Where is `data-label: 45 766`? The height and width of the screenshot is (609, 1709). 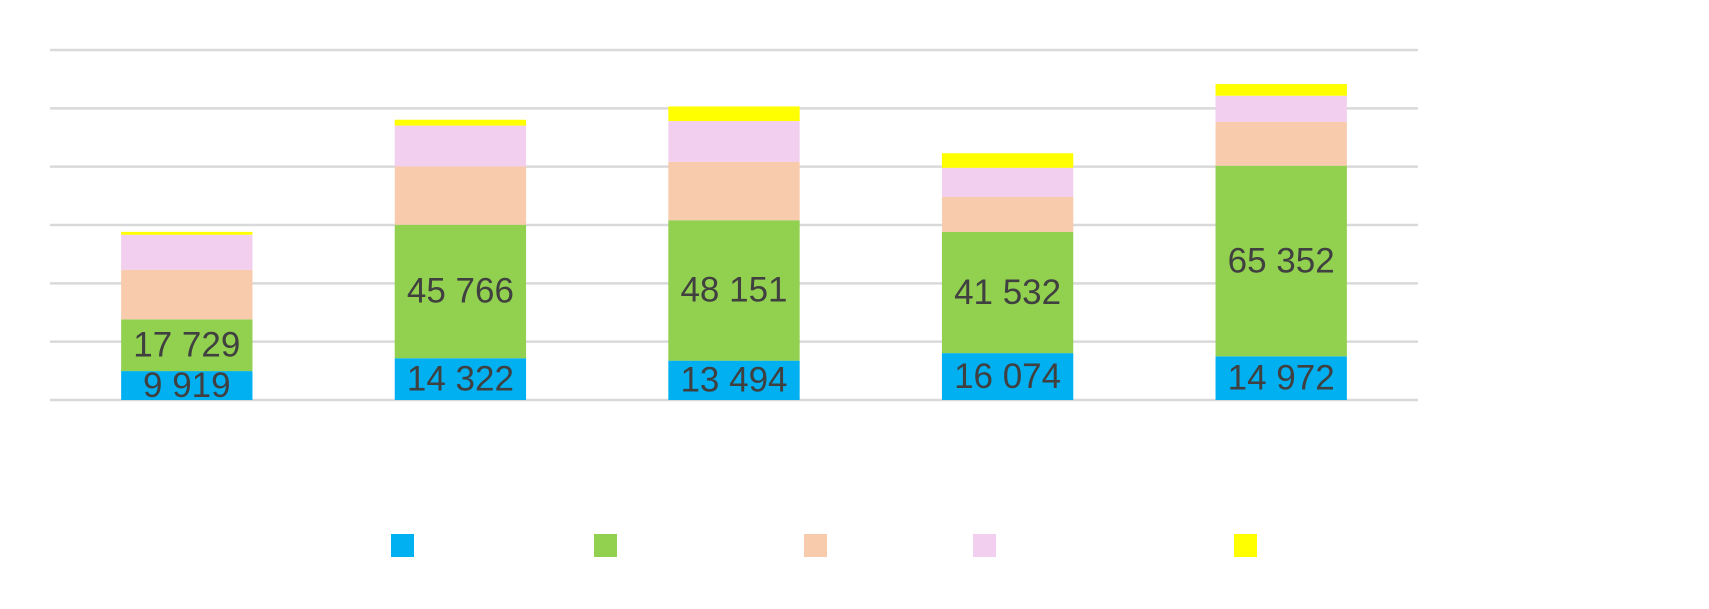
data-label: 45 766 is located at coordinates (460, 291).